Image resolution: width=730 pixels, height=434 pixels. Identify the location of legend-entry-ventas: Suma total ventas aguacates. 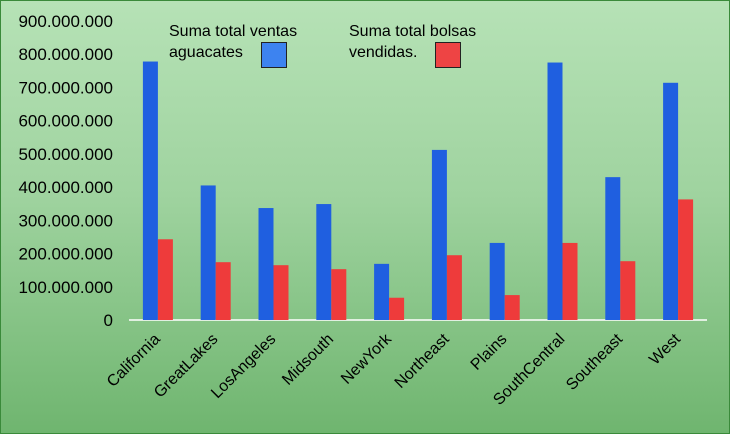
(233, 44).